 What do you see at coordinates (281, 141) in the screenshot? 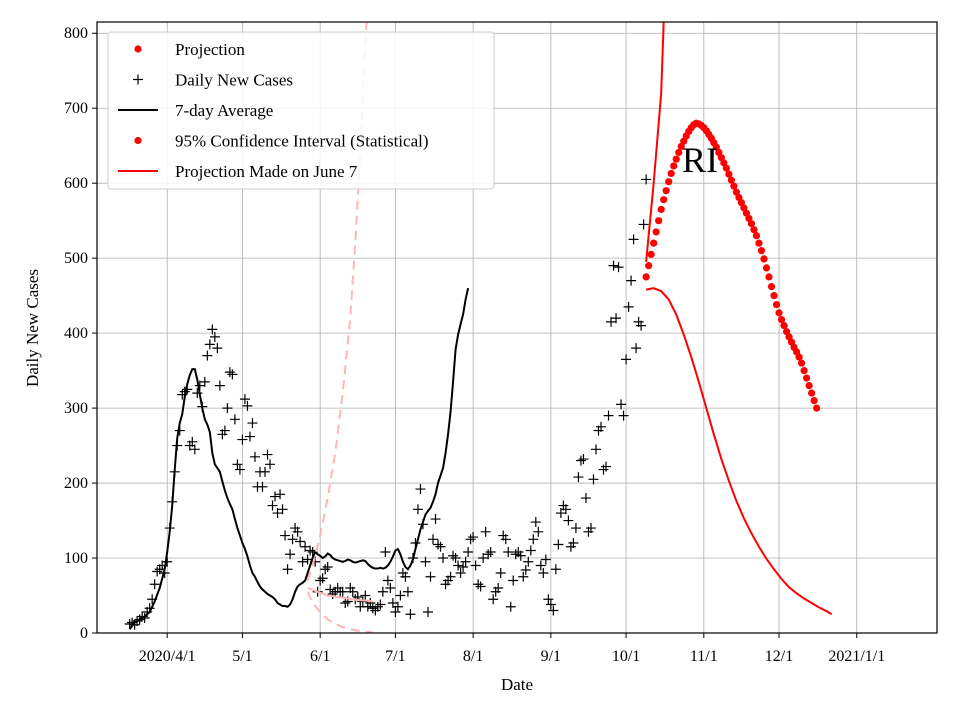
I see `legend-item-ci: 95% Confidence Interval (Statistical)` at bounding box center [281, 141].